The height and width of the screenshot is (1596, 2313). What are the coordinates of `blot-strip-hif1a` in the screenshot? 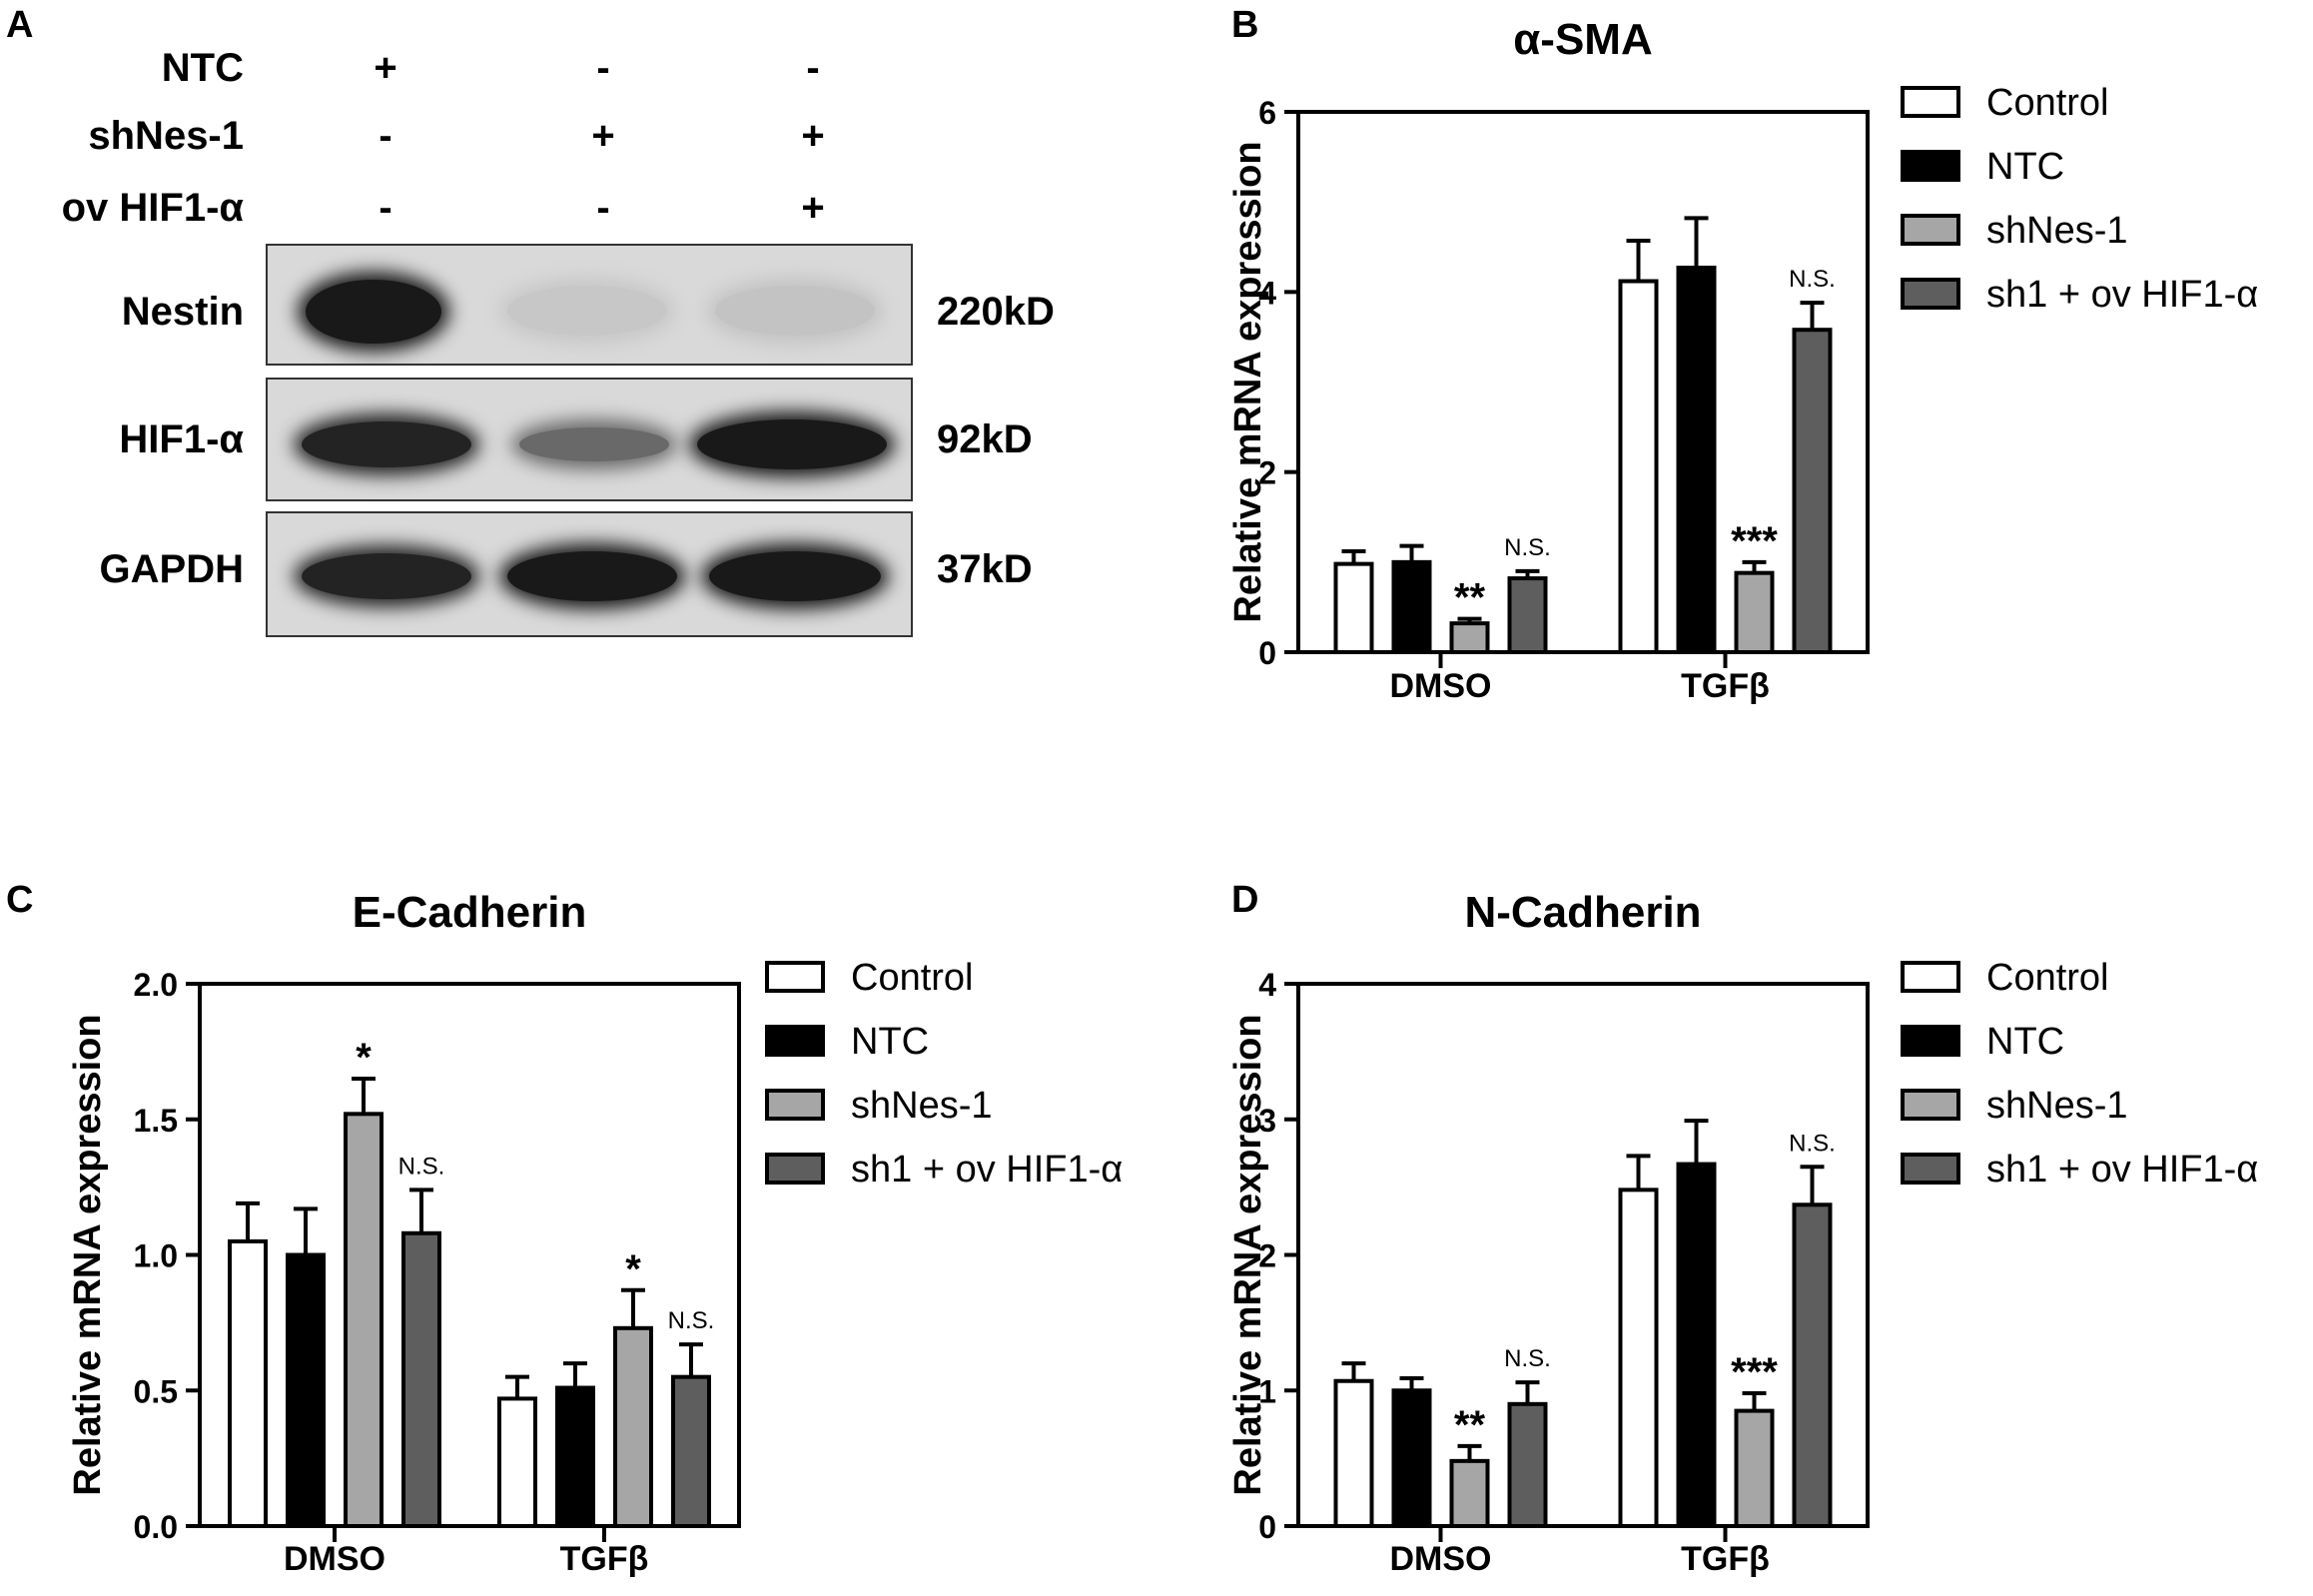 It's located at (589, 439).